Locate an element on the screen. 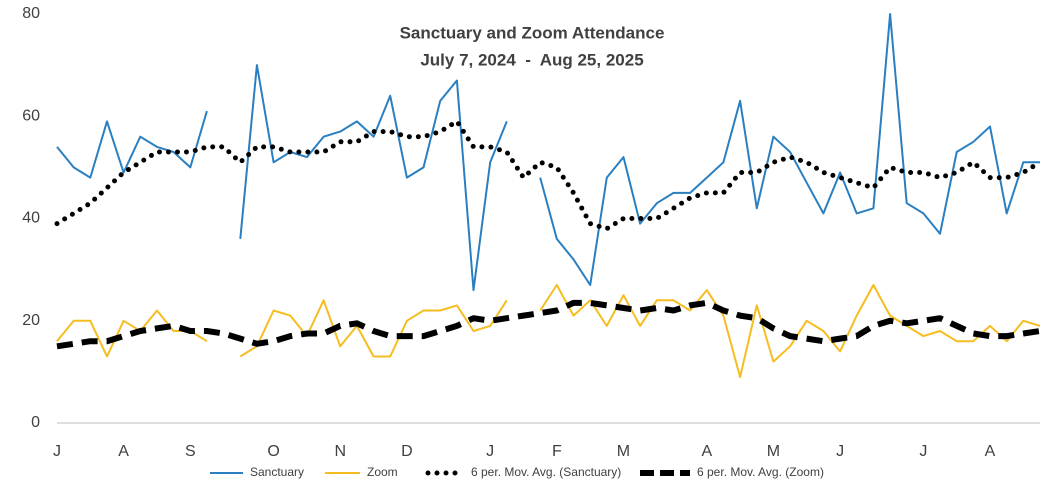 The image size is (1040, 485). chart-title: Sanctuary and Zoom Attendance is located at coordinates (532, 32).